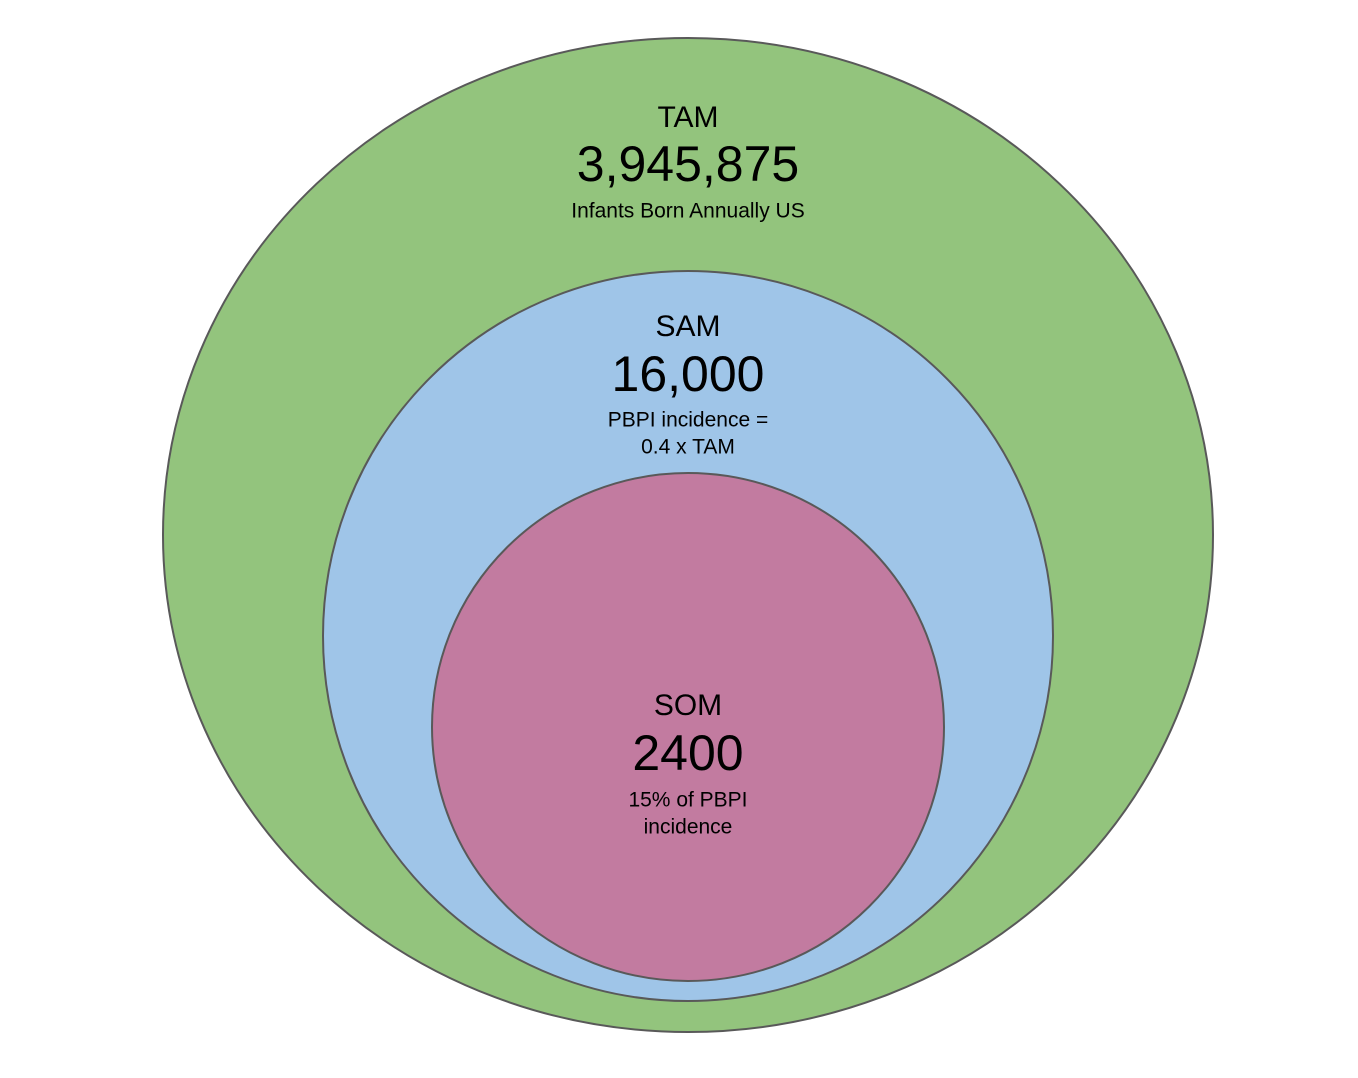  I want to click on sam-description: PBPI incidence =, so click(688, 420).